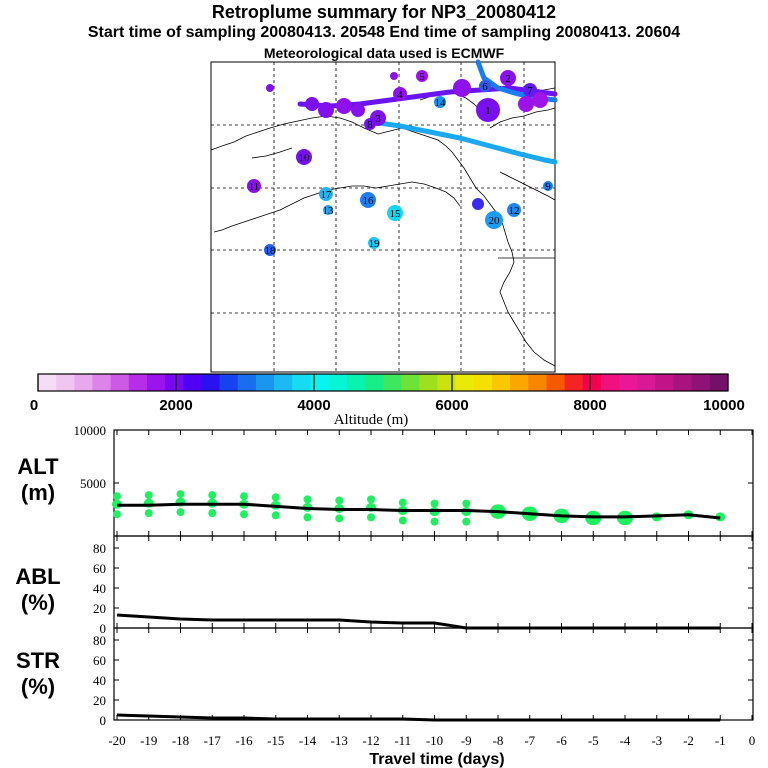  I want to click on met-data-source: Meteorological data used is ECMWF, so click(384, 53).